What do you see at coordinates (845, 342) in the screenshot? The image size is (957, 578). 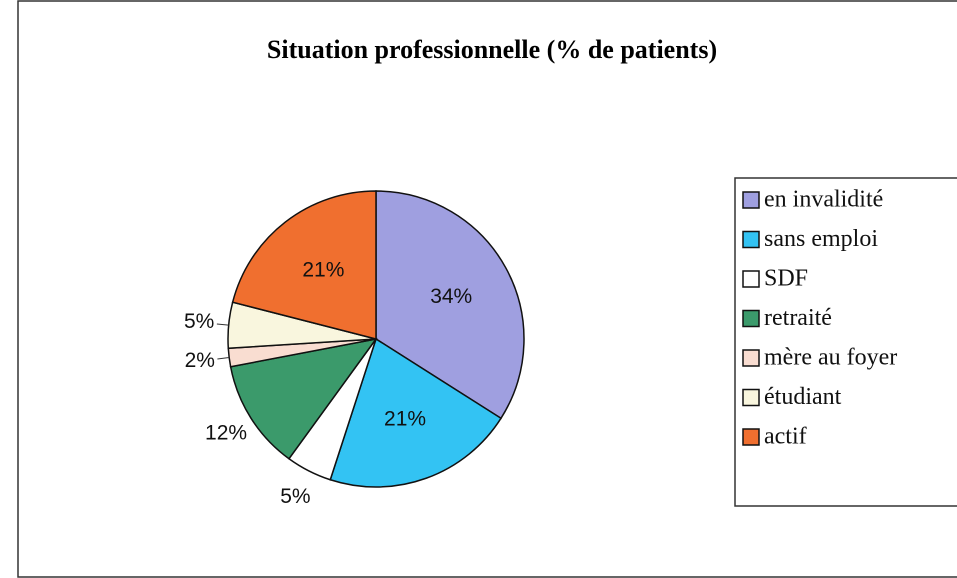 I see `legend-box` at bounding box center [845, 342].